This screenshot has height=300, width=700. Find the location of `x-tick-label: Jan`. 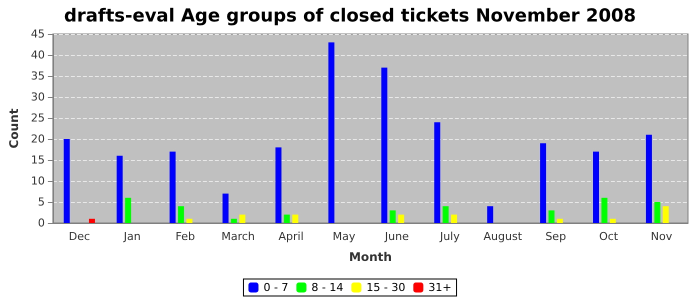

x-tick-label: Jan is located at coordinates (131, 236).